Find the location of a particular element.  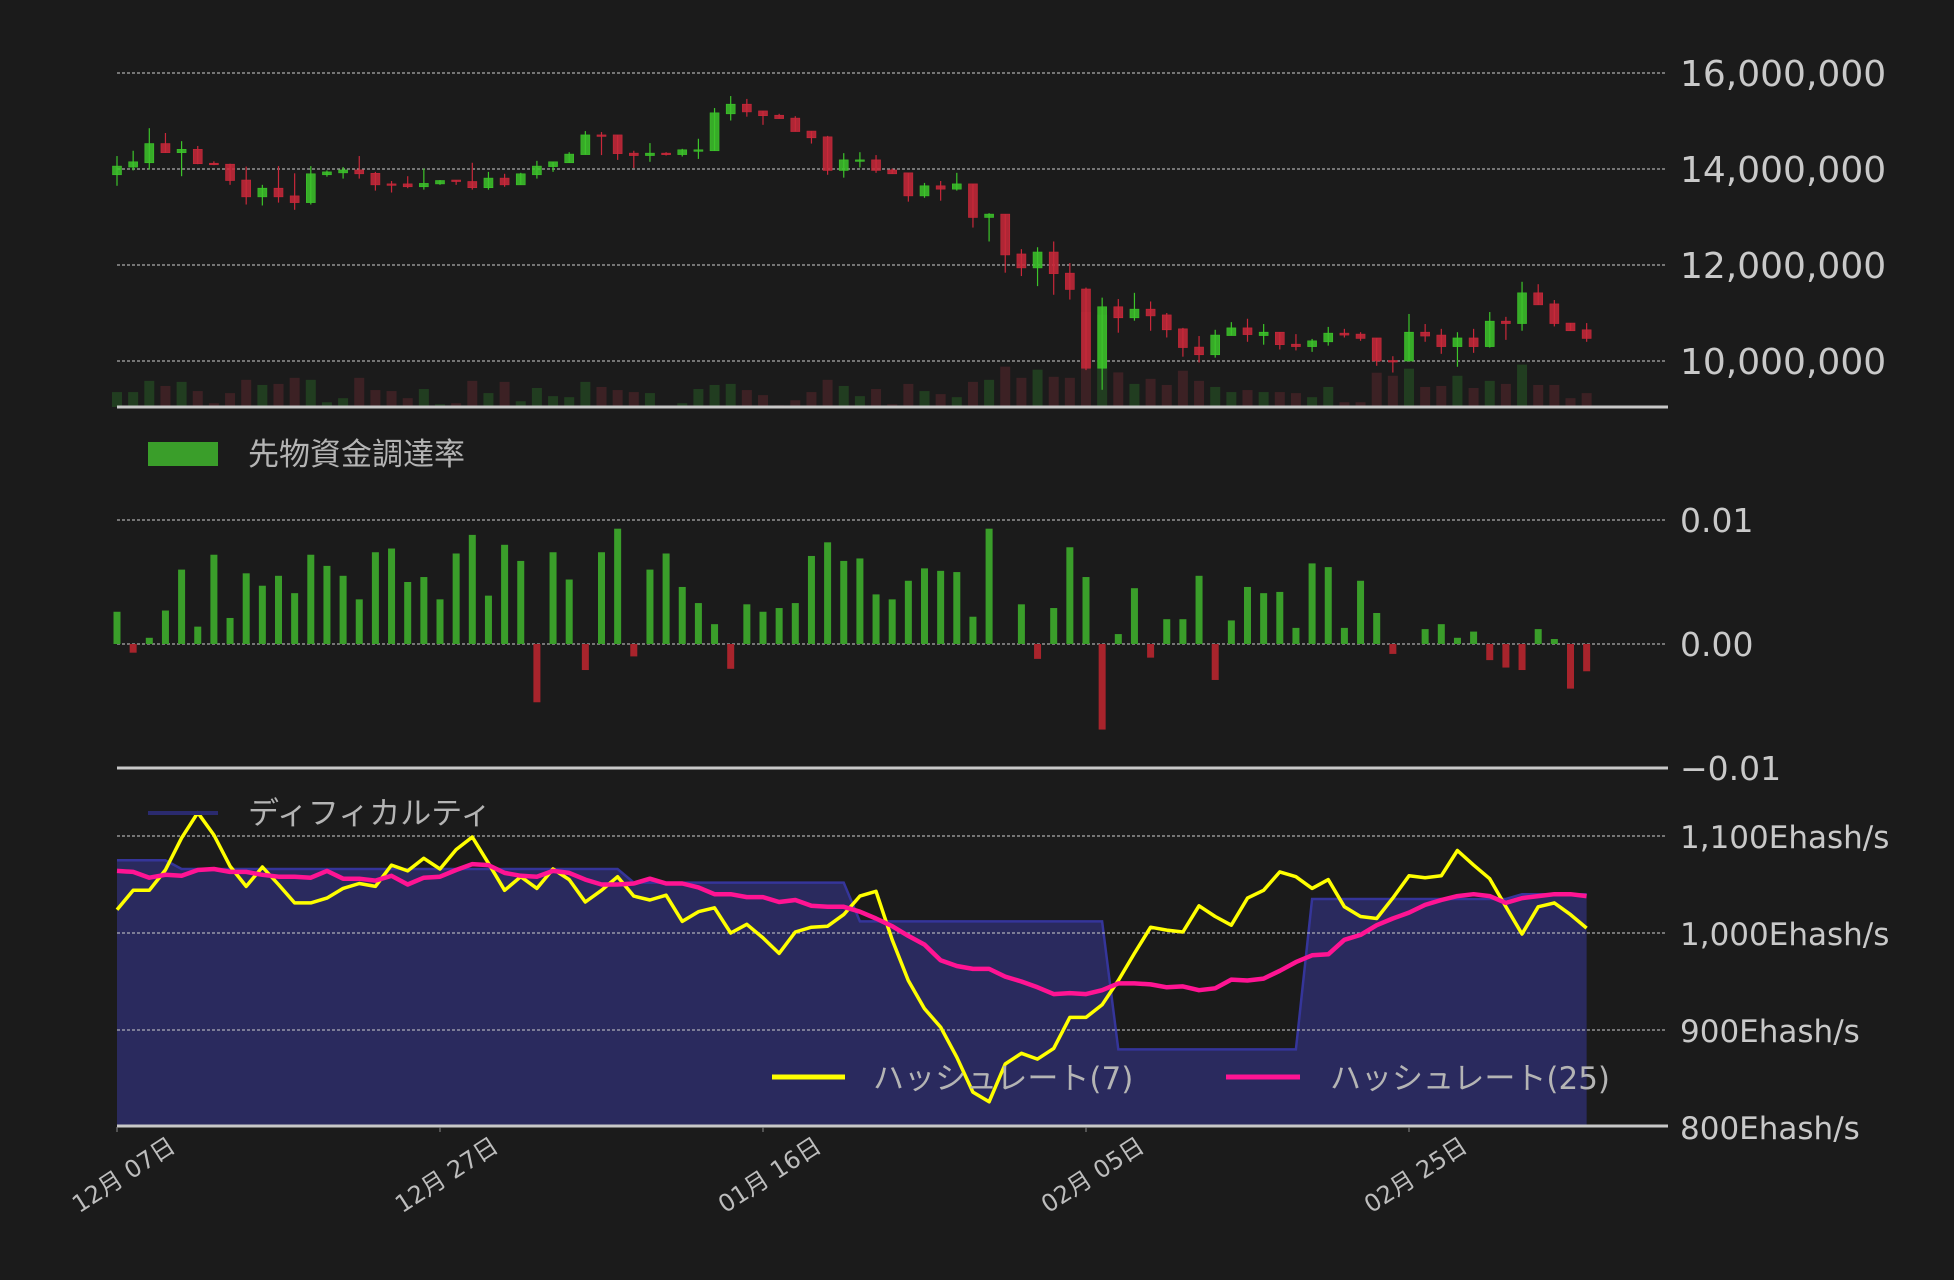

hashrate25-line is located at coordinates (851, 929).